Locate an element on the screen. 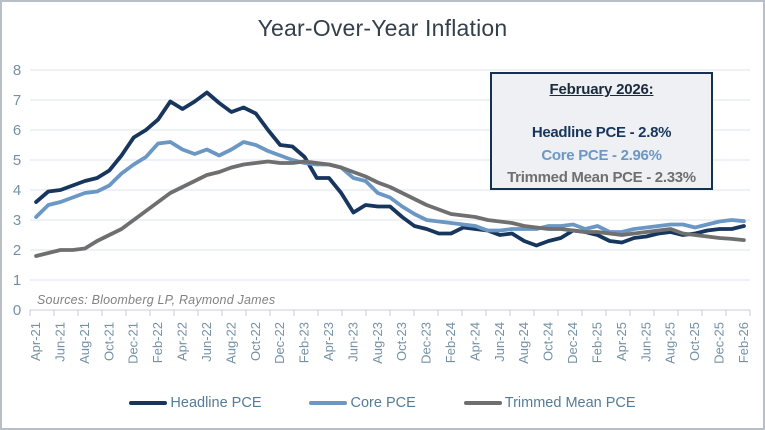 The width and height of the screenshot is (765, 430). legend-item-trimmed-mean-pce: Trimmed Mean PCE is located at coordinates (549, 403).